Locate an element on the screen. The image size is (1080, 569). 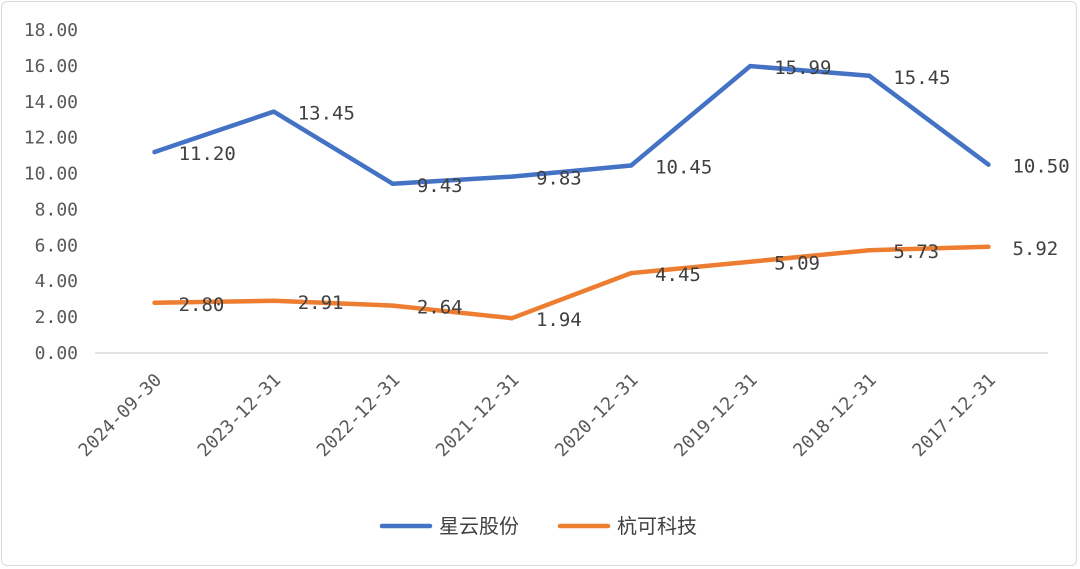
data-label: 9.83 is located at coordinates (559, 179).